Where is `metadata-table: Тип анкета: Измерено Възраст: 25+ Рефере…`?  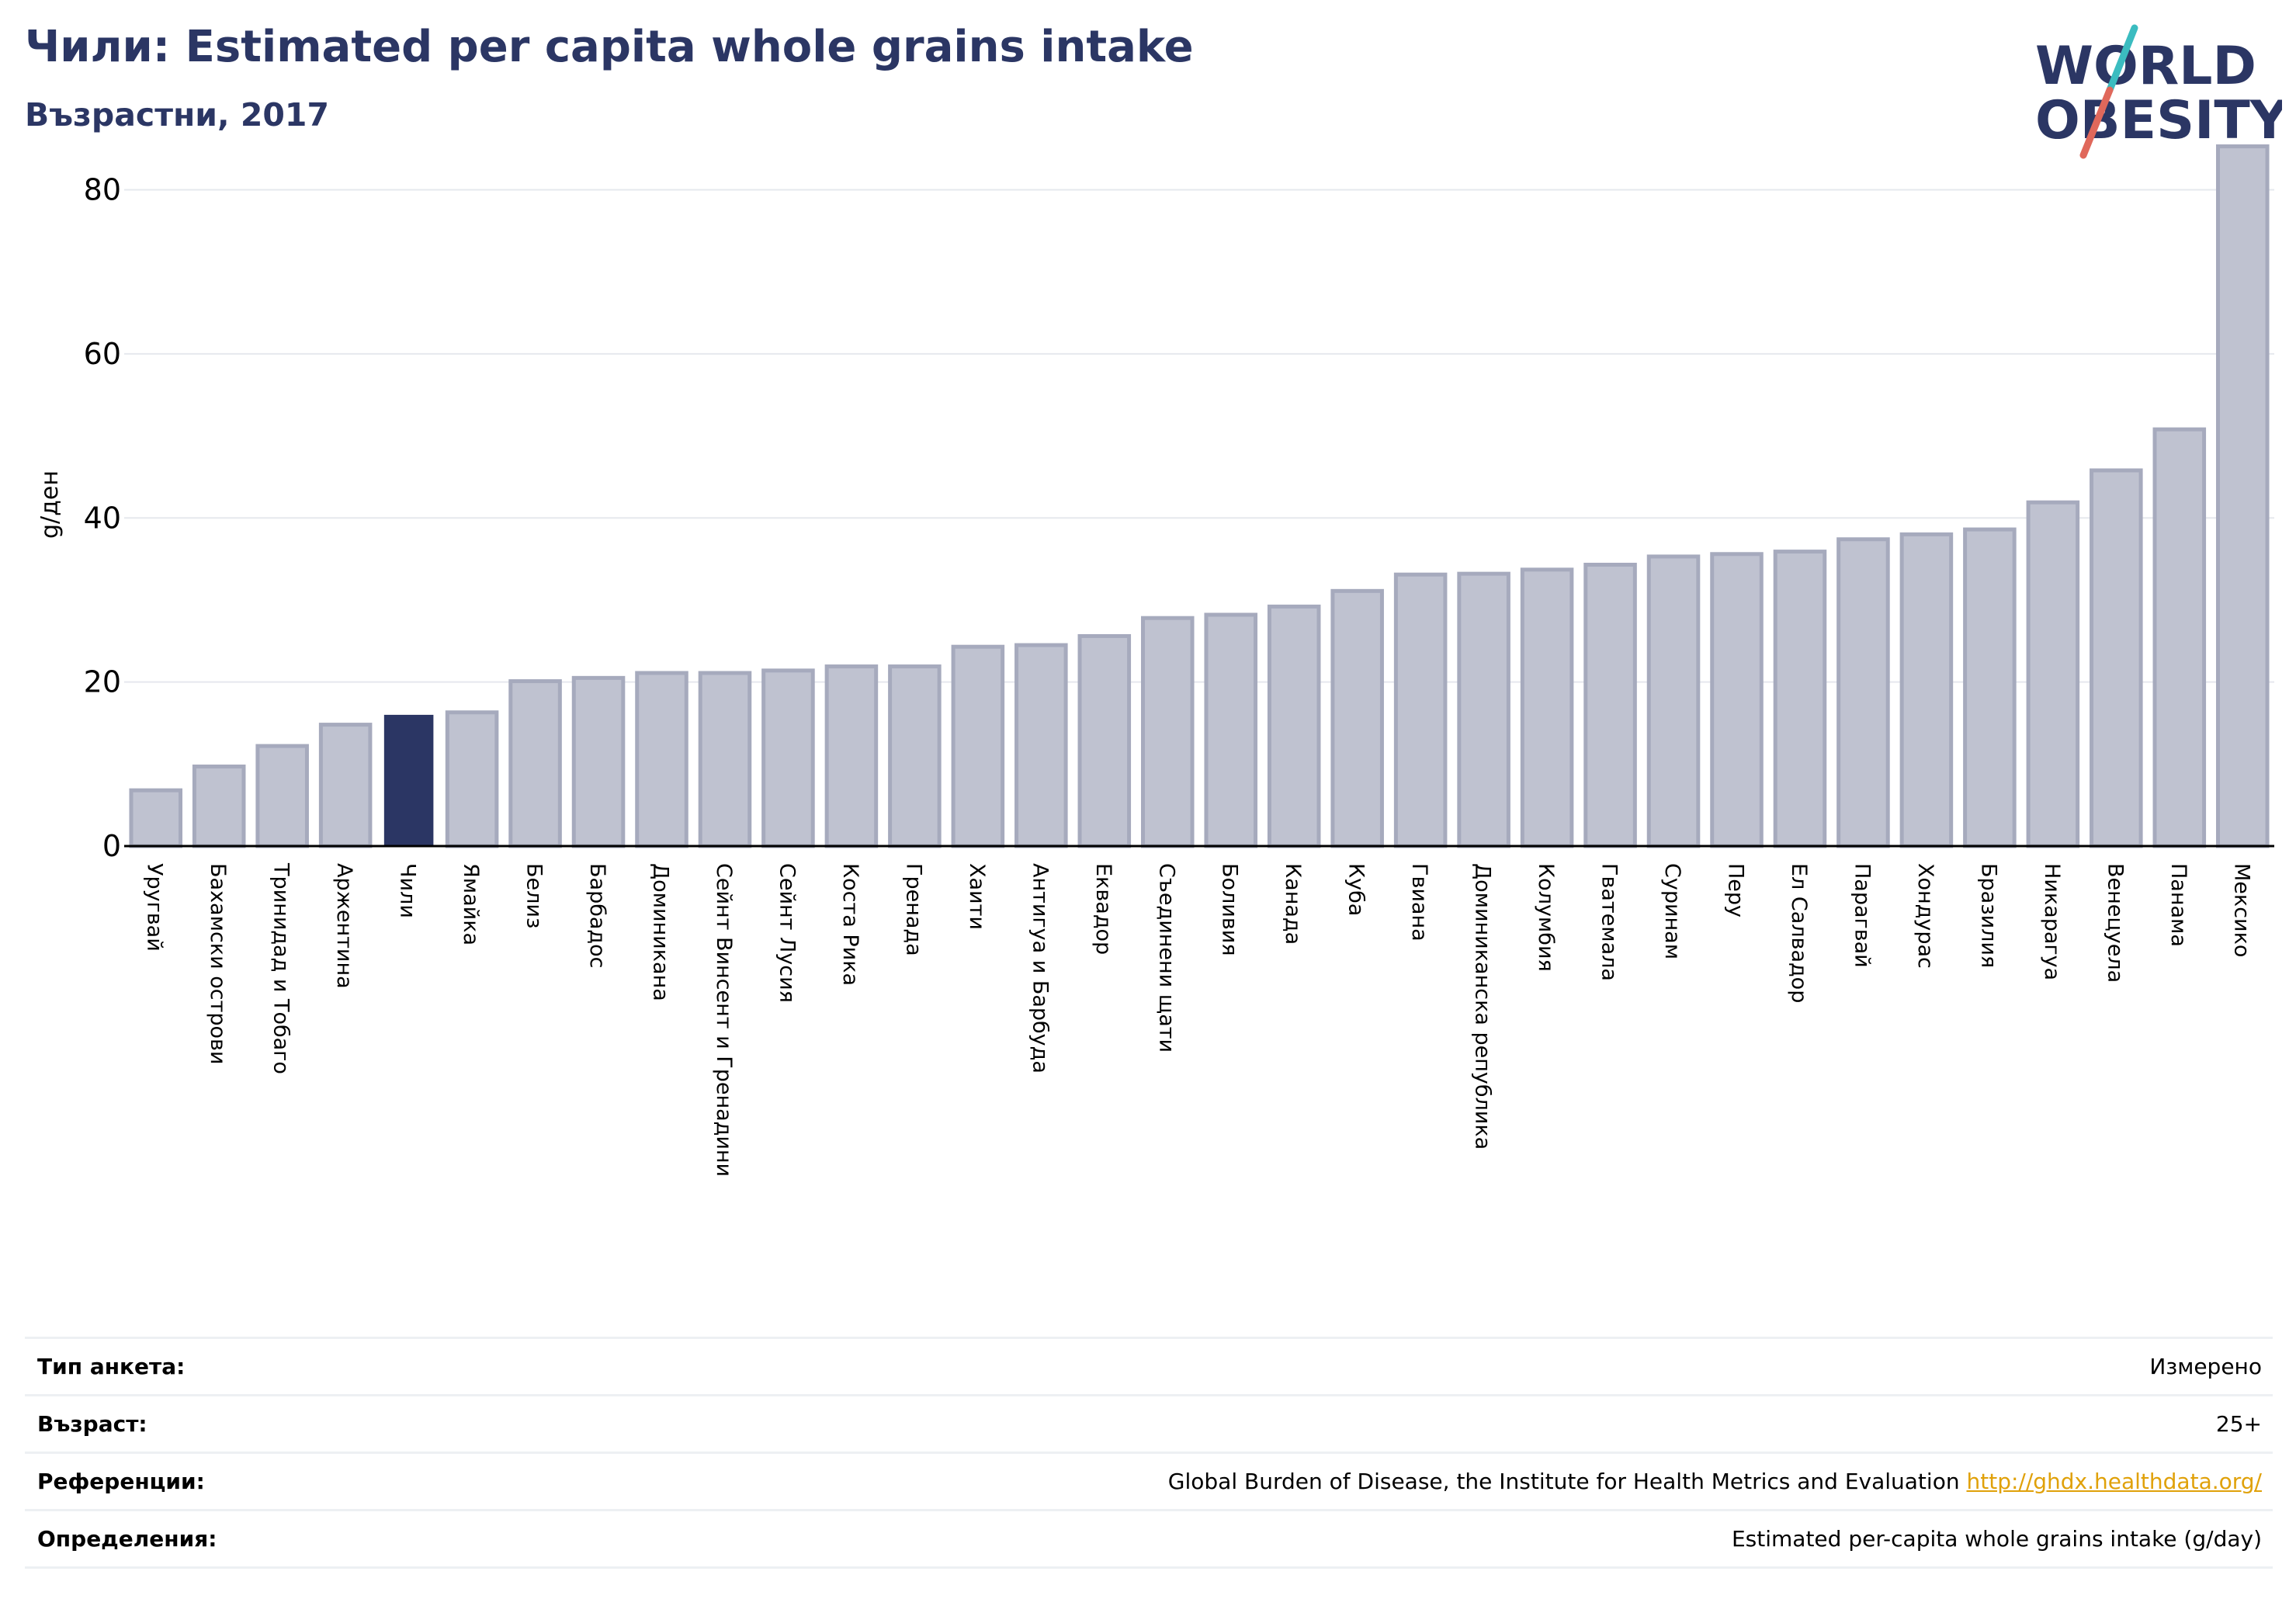 metadata-table: Тип анкета: Измерено Възраст: 25+ Рефере… is located at coordinates (1149, 1453).